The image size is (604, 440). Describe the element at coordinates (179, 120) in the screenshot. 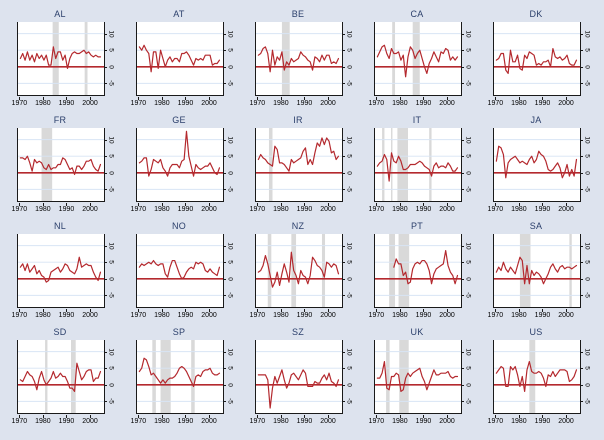

I see `panel-title: GE` at that location.